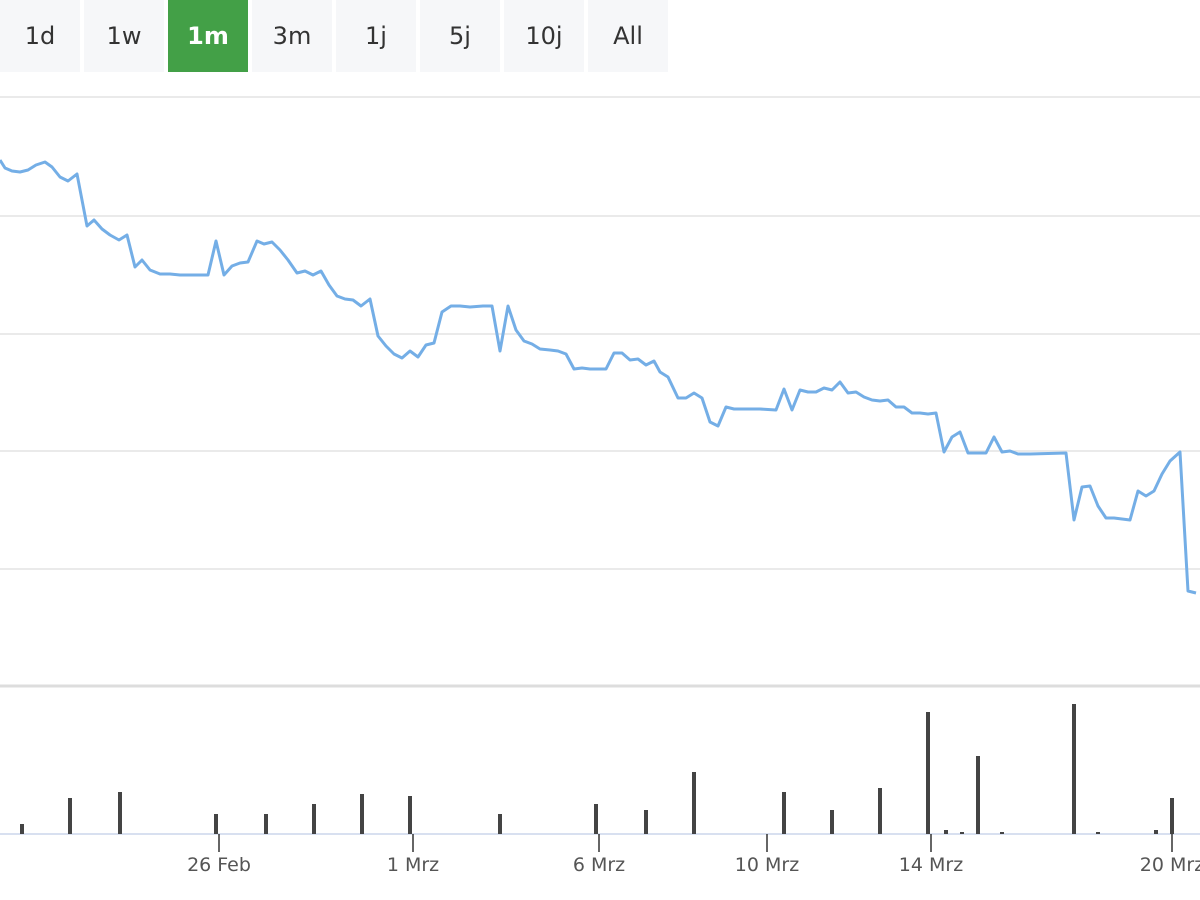 The width and height of the screenshot is (1200, 900). What do you see at coordinates (931, 865) in the screenshot?
I see `x-tick-label: 14 Mrz` at bounding box center [931, 865].